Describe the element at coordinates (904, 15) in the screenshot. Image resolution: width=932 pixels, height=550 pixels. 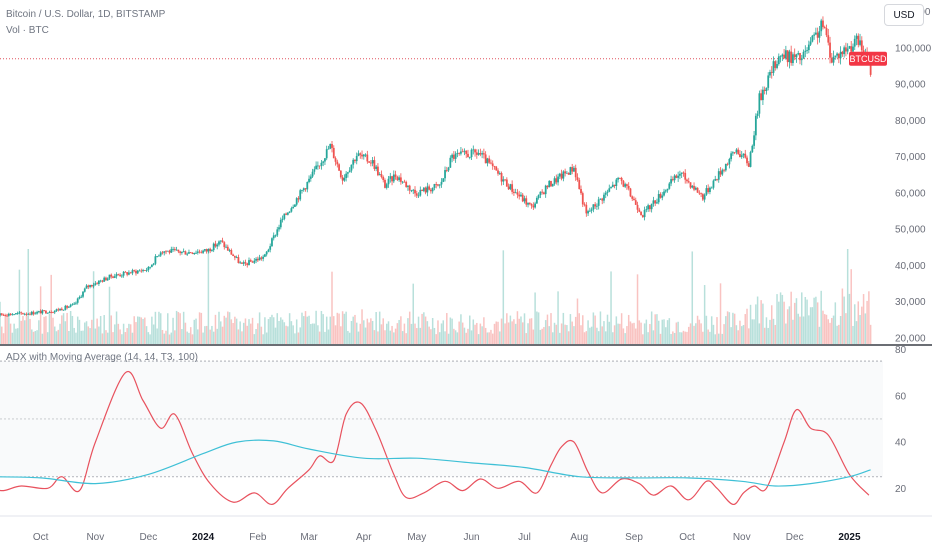
I see `currency-button: USD` at that location.